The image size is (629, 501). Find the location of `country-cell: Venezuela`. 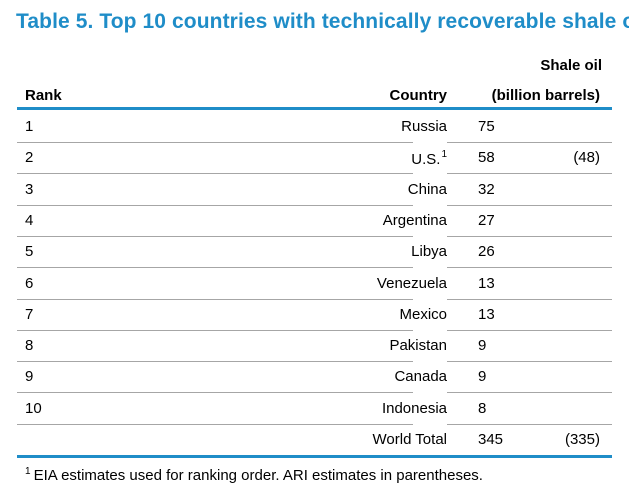

country-cell: Venezuela is located at coordinates (412, 283).